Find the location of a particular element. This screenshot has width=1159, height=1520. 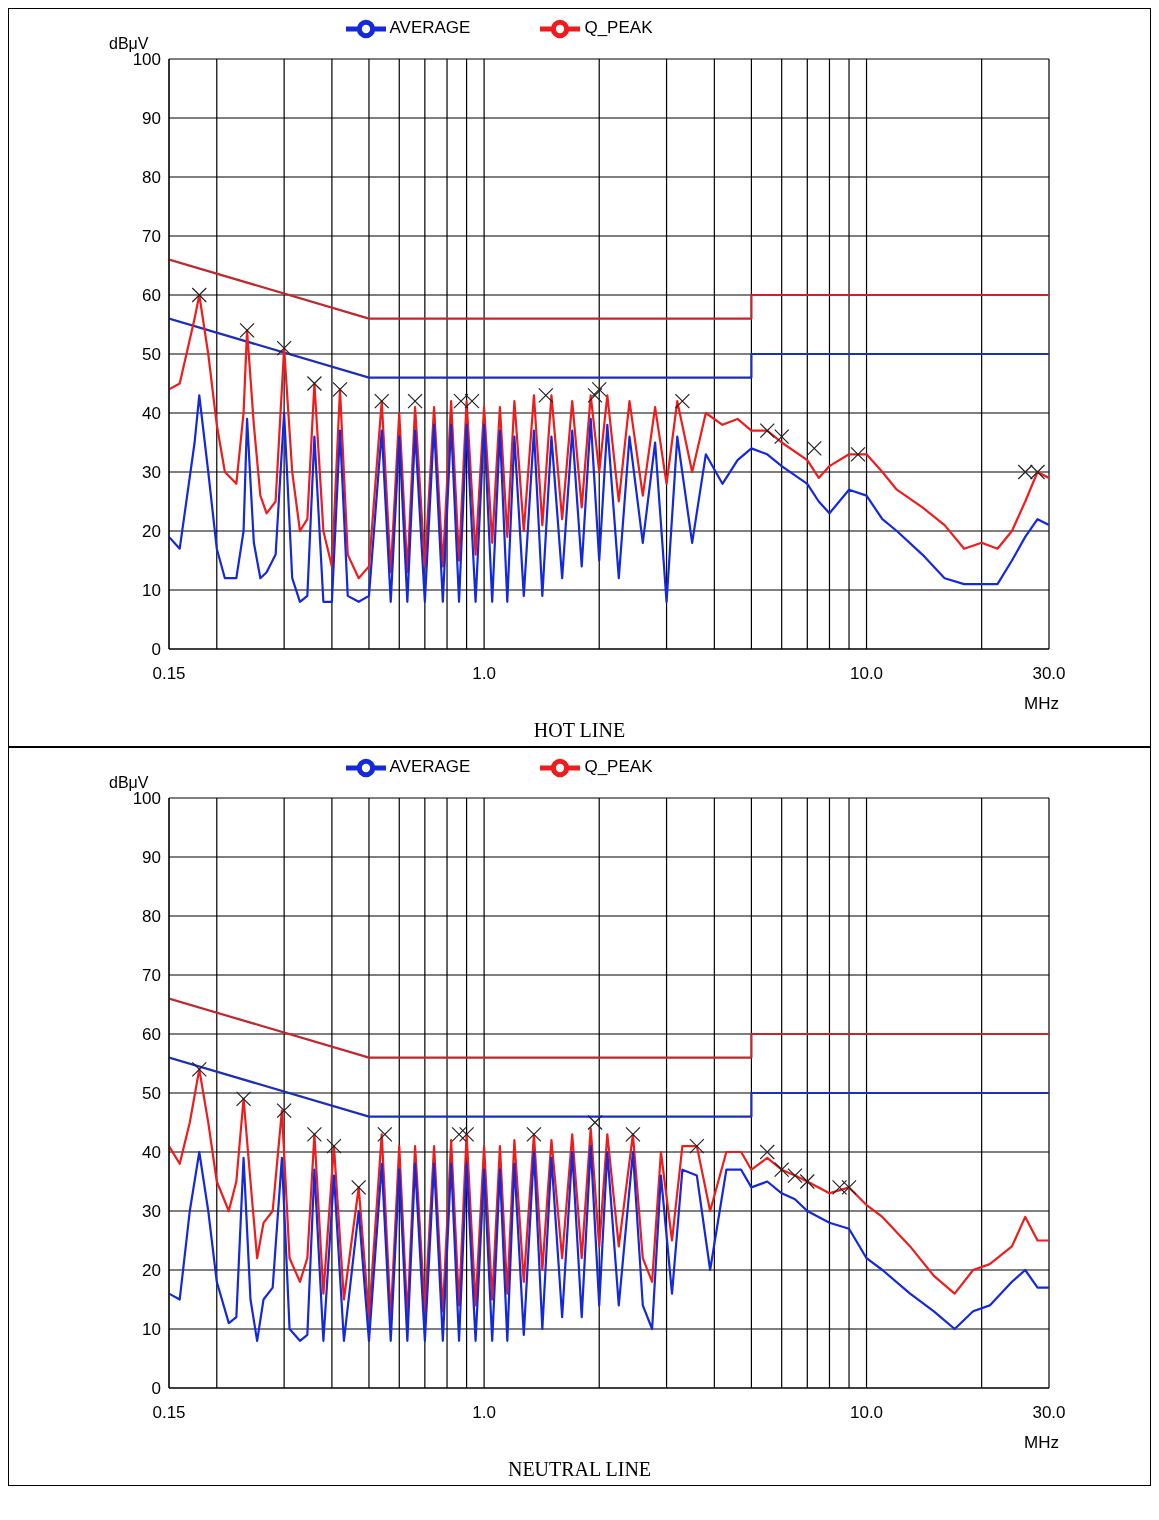

text: NEUTRAL LINE is located at coordinates (579, 1470).